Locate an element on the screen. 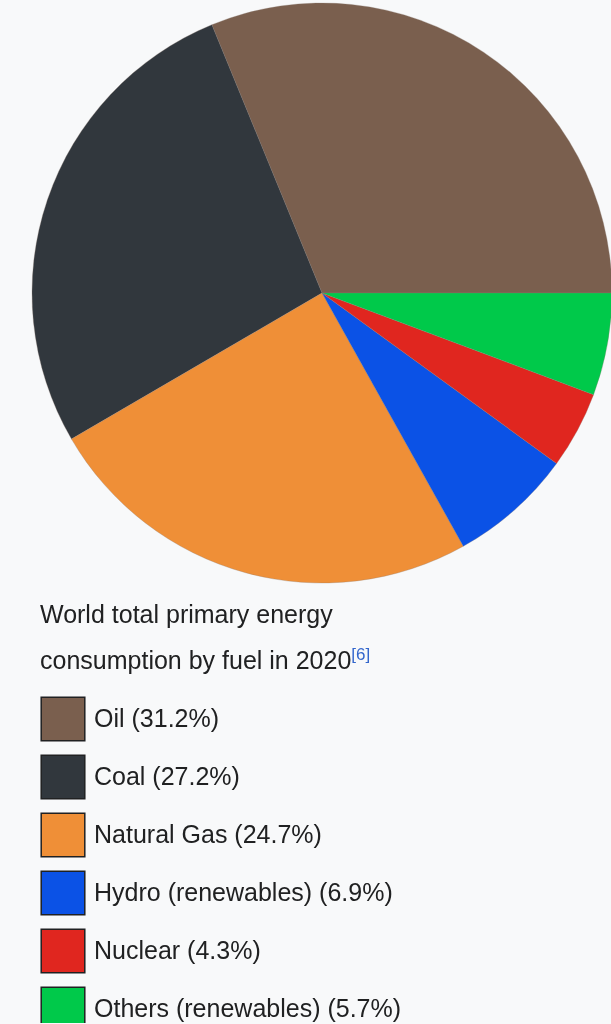  legend-label: Nuclear (4.3%) is located at coordinates (177, 950).